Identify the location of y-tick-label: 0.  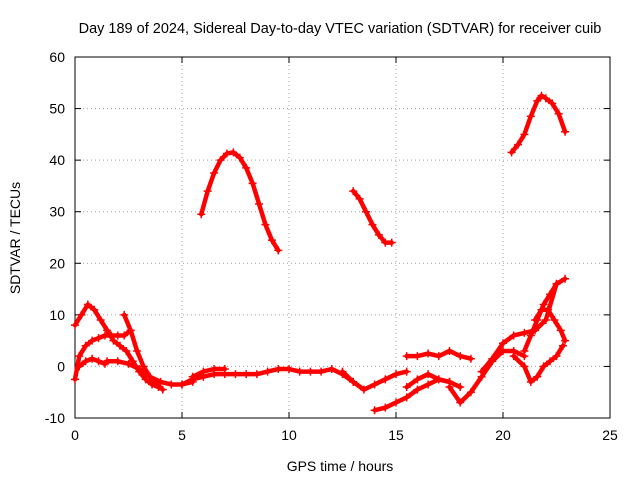
(61, 366).